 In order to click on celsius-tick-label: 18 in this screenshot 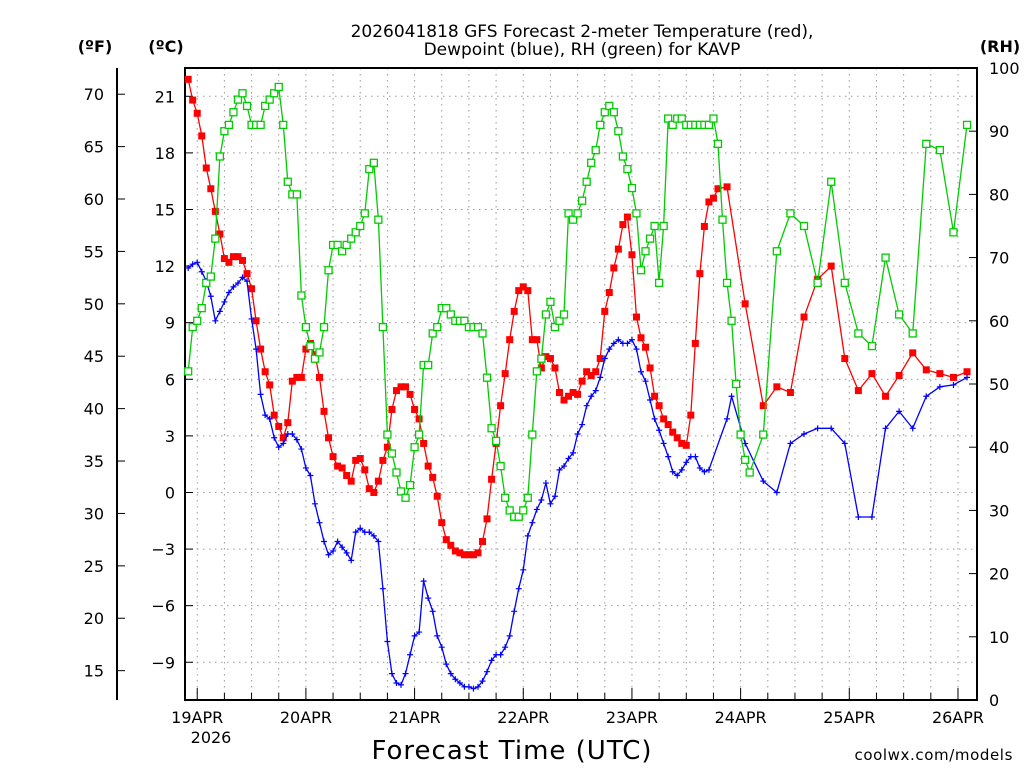, I will do `click(165, 153)`.